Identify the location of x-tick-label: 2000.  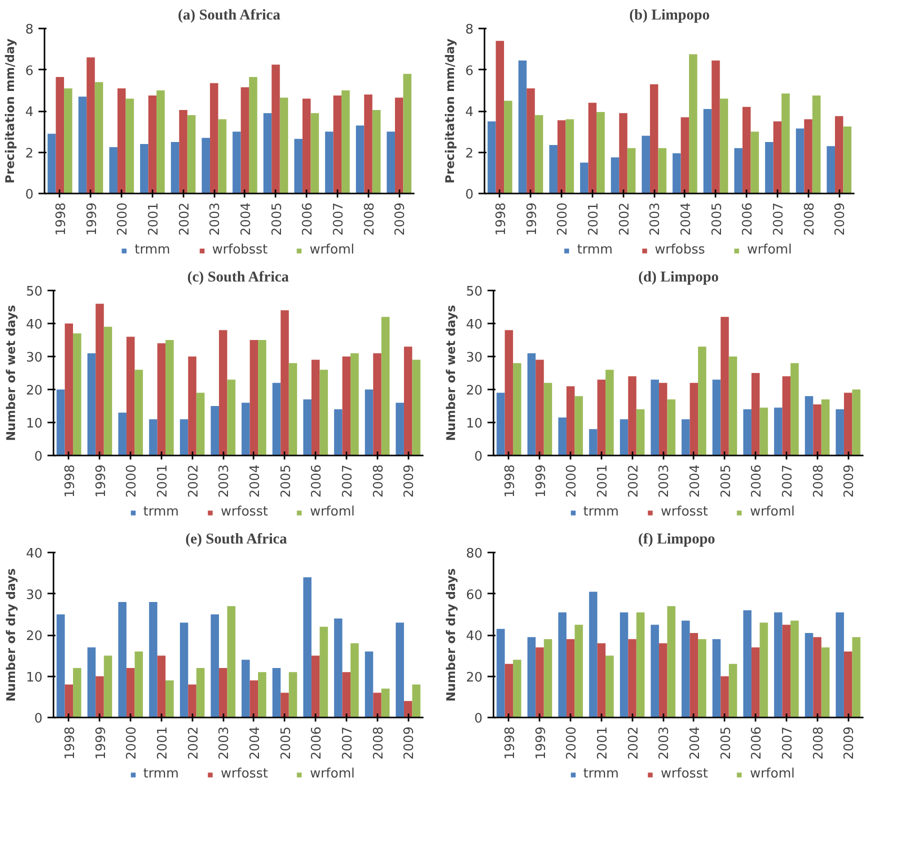
(132, 743).